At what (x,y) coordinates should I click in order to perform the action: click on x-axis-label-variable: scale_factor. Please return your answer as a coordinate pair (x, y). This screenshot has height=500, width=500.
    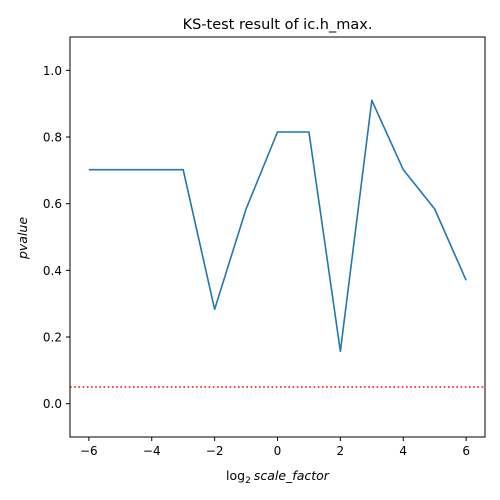
    Looking at the image, I should click on (292, 475).